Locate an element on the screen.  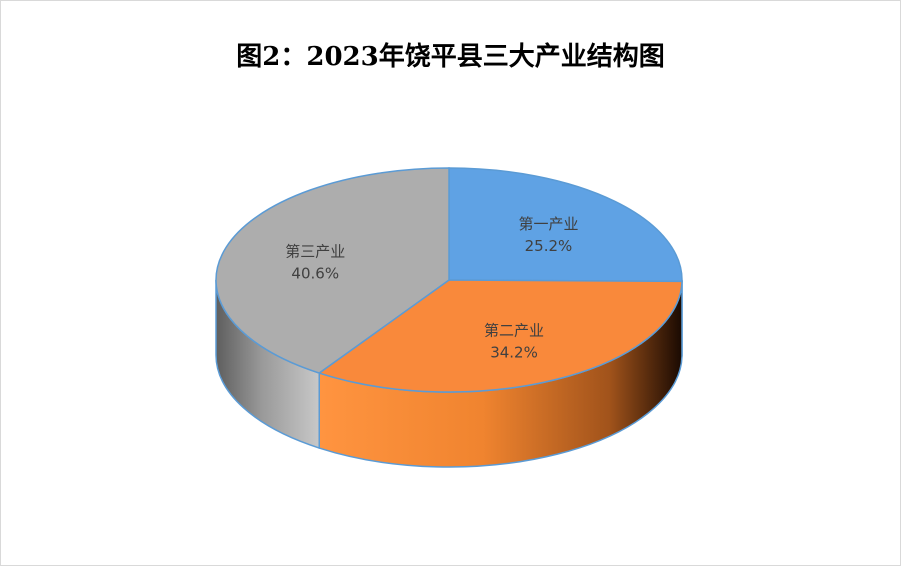
chart-title: 图2：2023年饶平县三大产业结构图 is located at coordinates (450, 57).